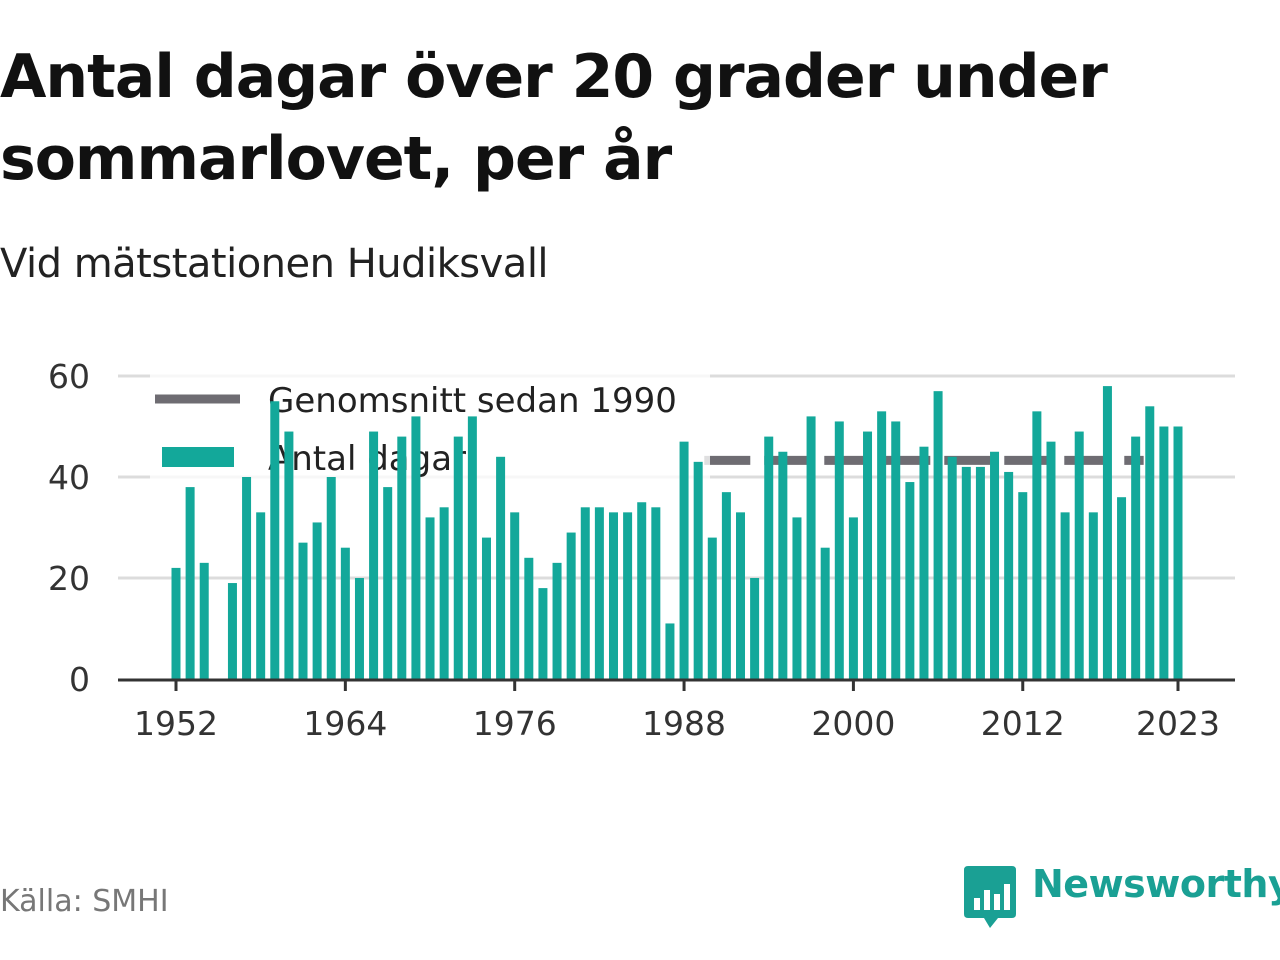 The image size is (1280, 960). What do you see at coordinates (501, 567) in the screenshot?
I see `bar-1975` at bounding box center [501, 567].